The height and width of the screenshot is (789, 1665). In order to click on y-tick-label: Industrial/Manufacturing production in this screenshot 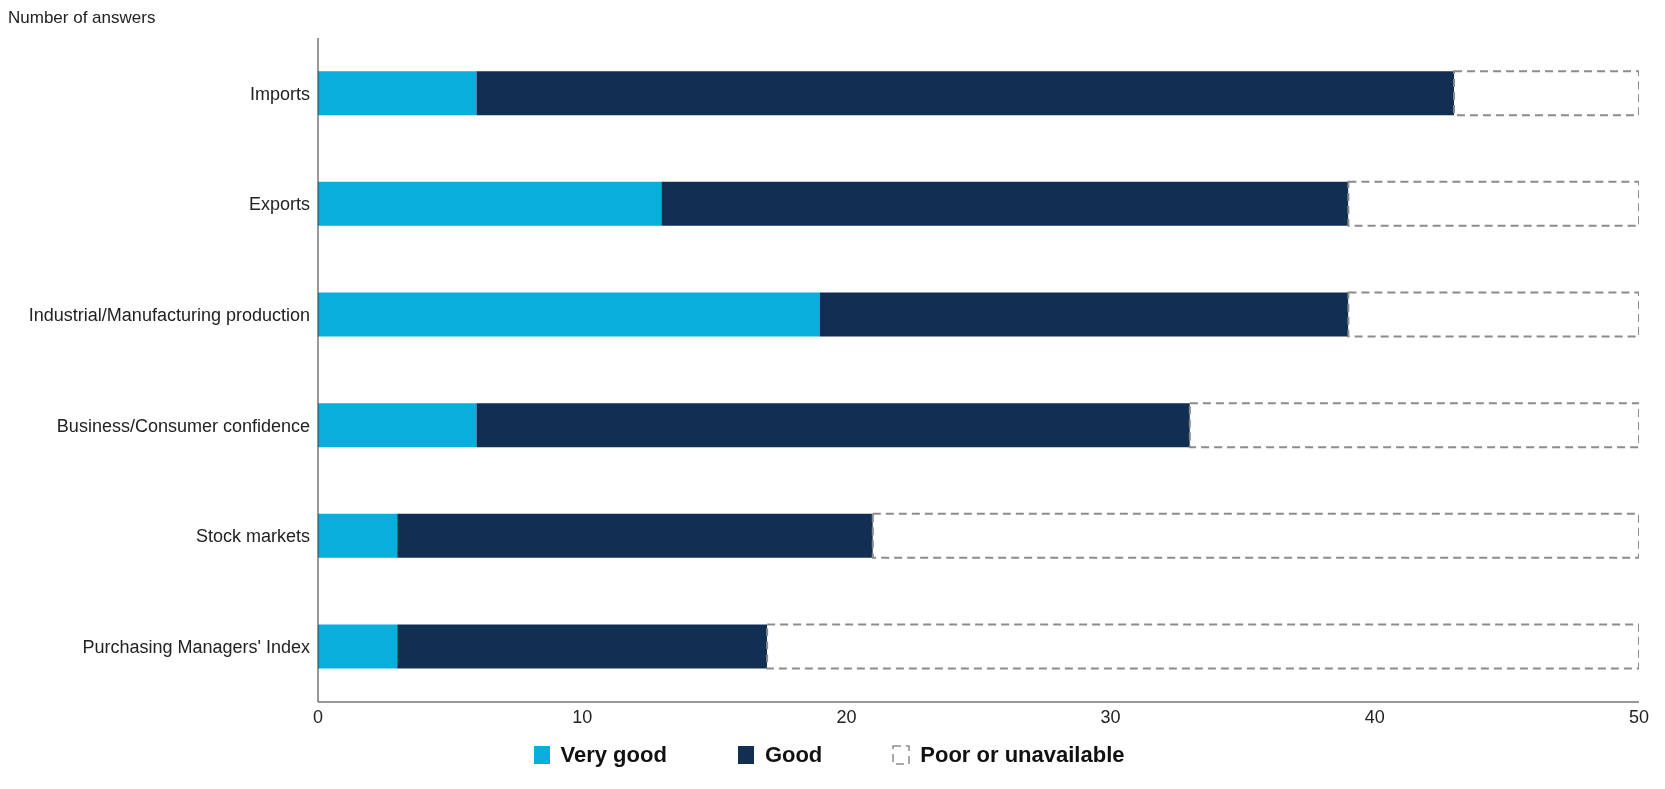, I will do `click(169, 315)`.